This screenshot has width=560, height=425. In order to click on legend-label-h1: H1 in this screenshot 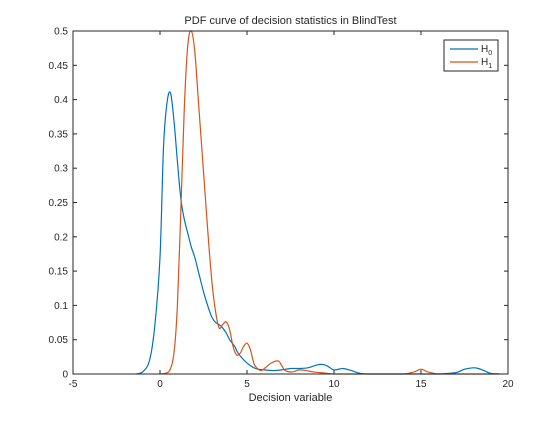, I will do `click(486, 63)`.